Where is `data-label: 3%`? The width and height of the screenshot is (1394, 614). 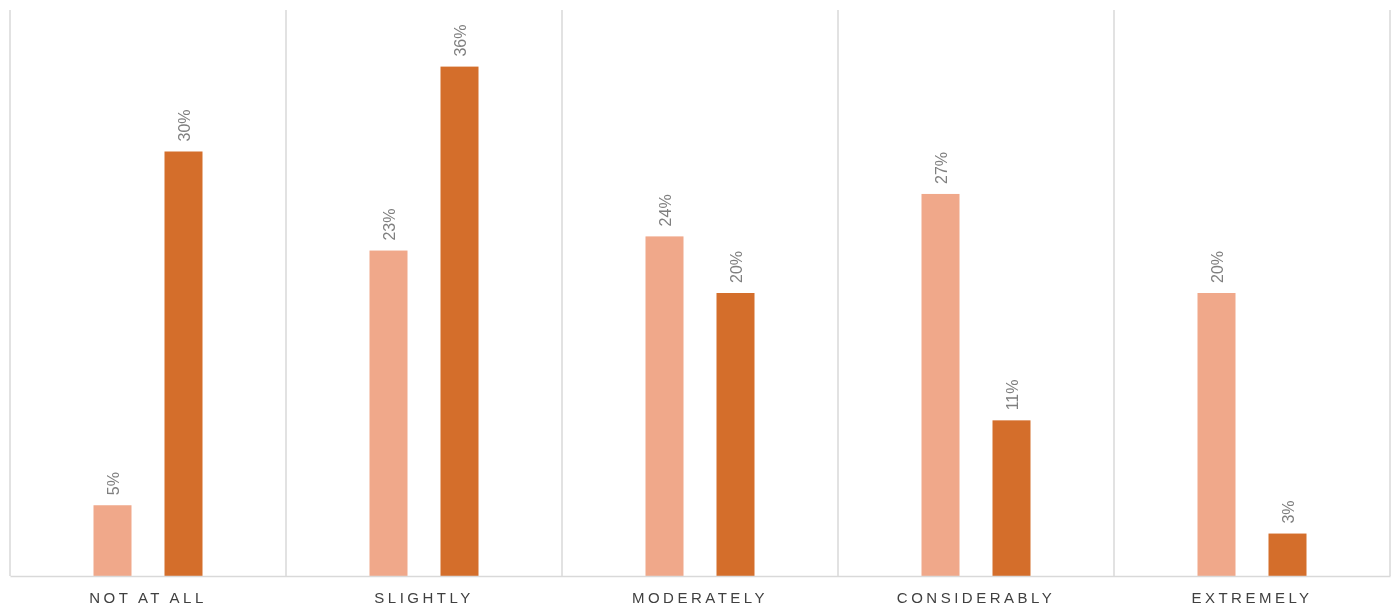 data-label: 3% is located at coordinates (1288, 512).